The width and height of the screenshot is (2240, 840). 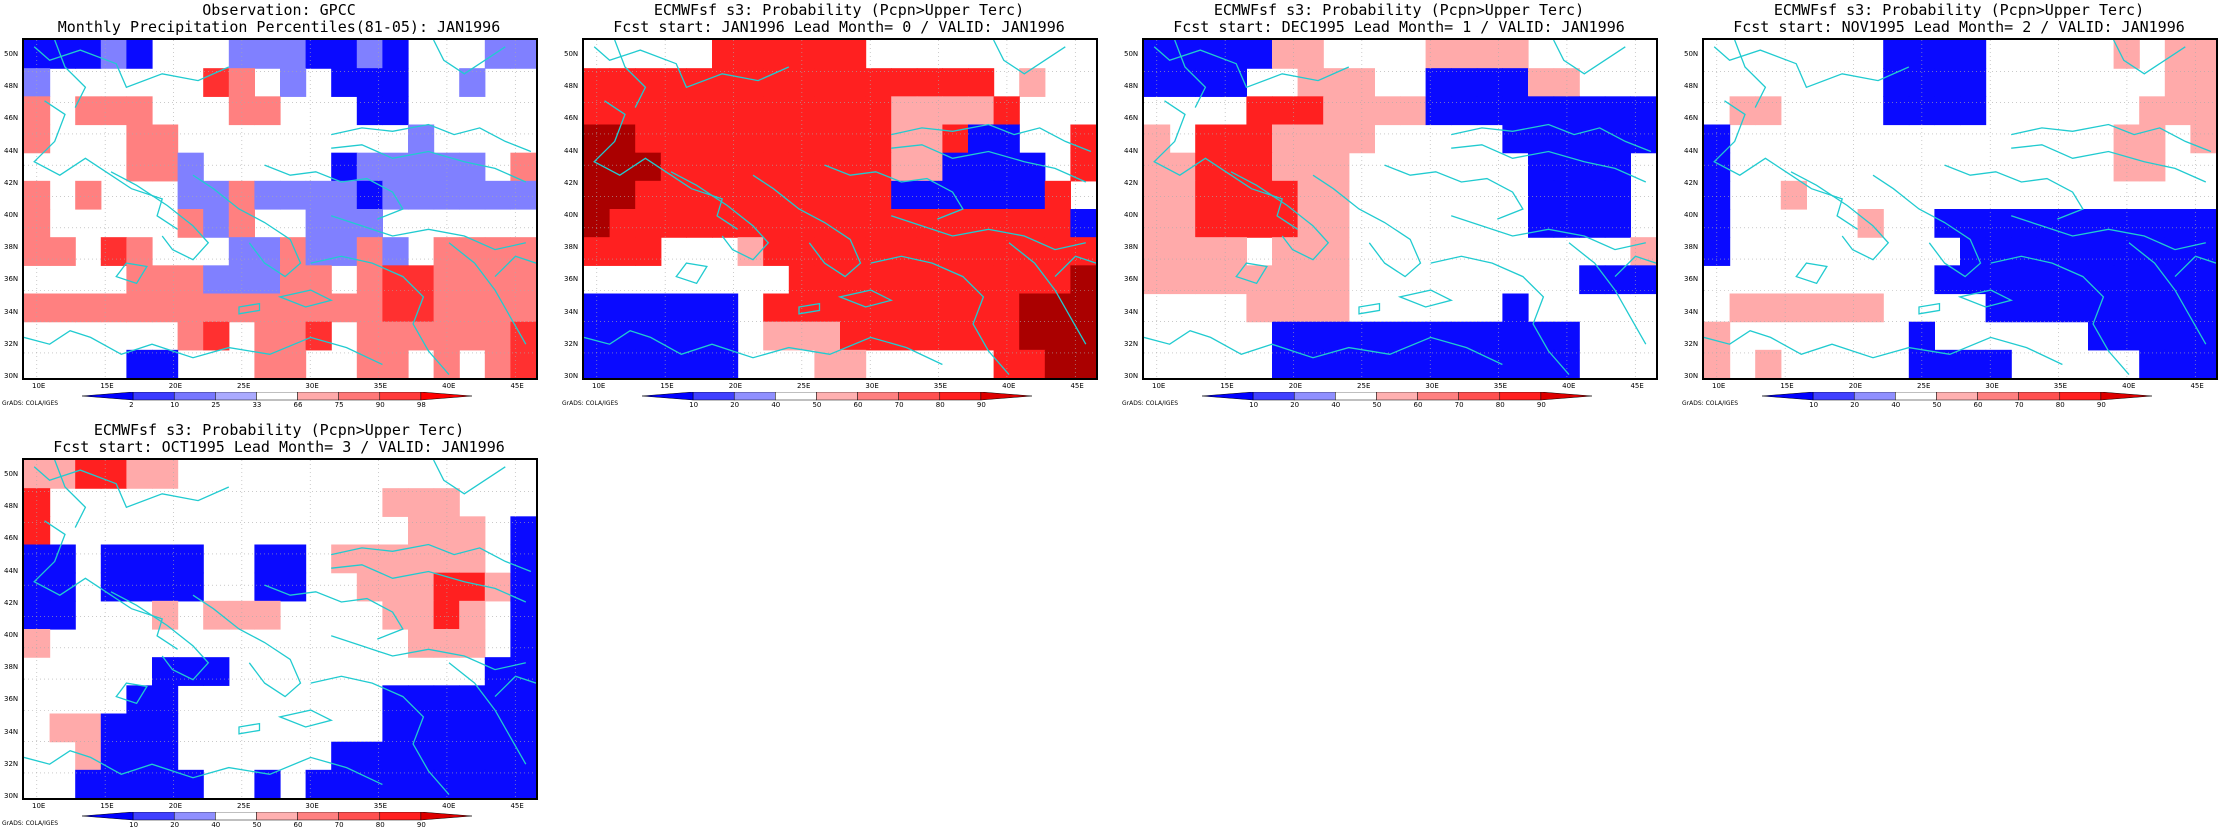 I want to click on colorbar-label: 98, so click(x=421, y=405).